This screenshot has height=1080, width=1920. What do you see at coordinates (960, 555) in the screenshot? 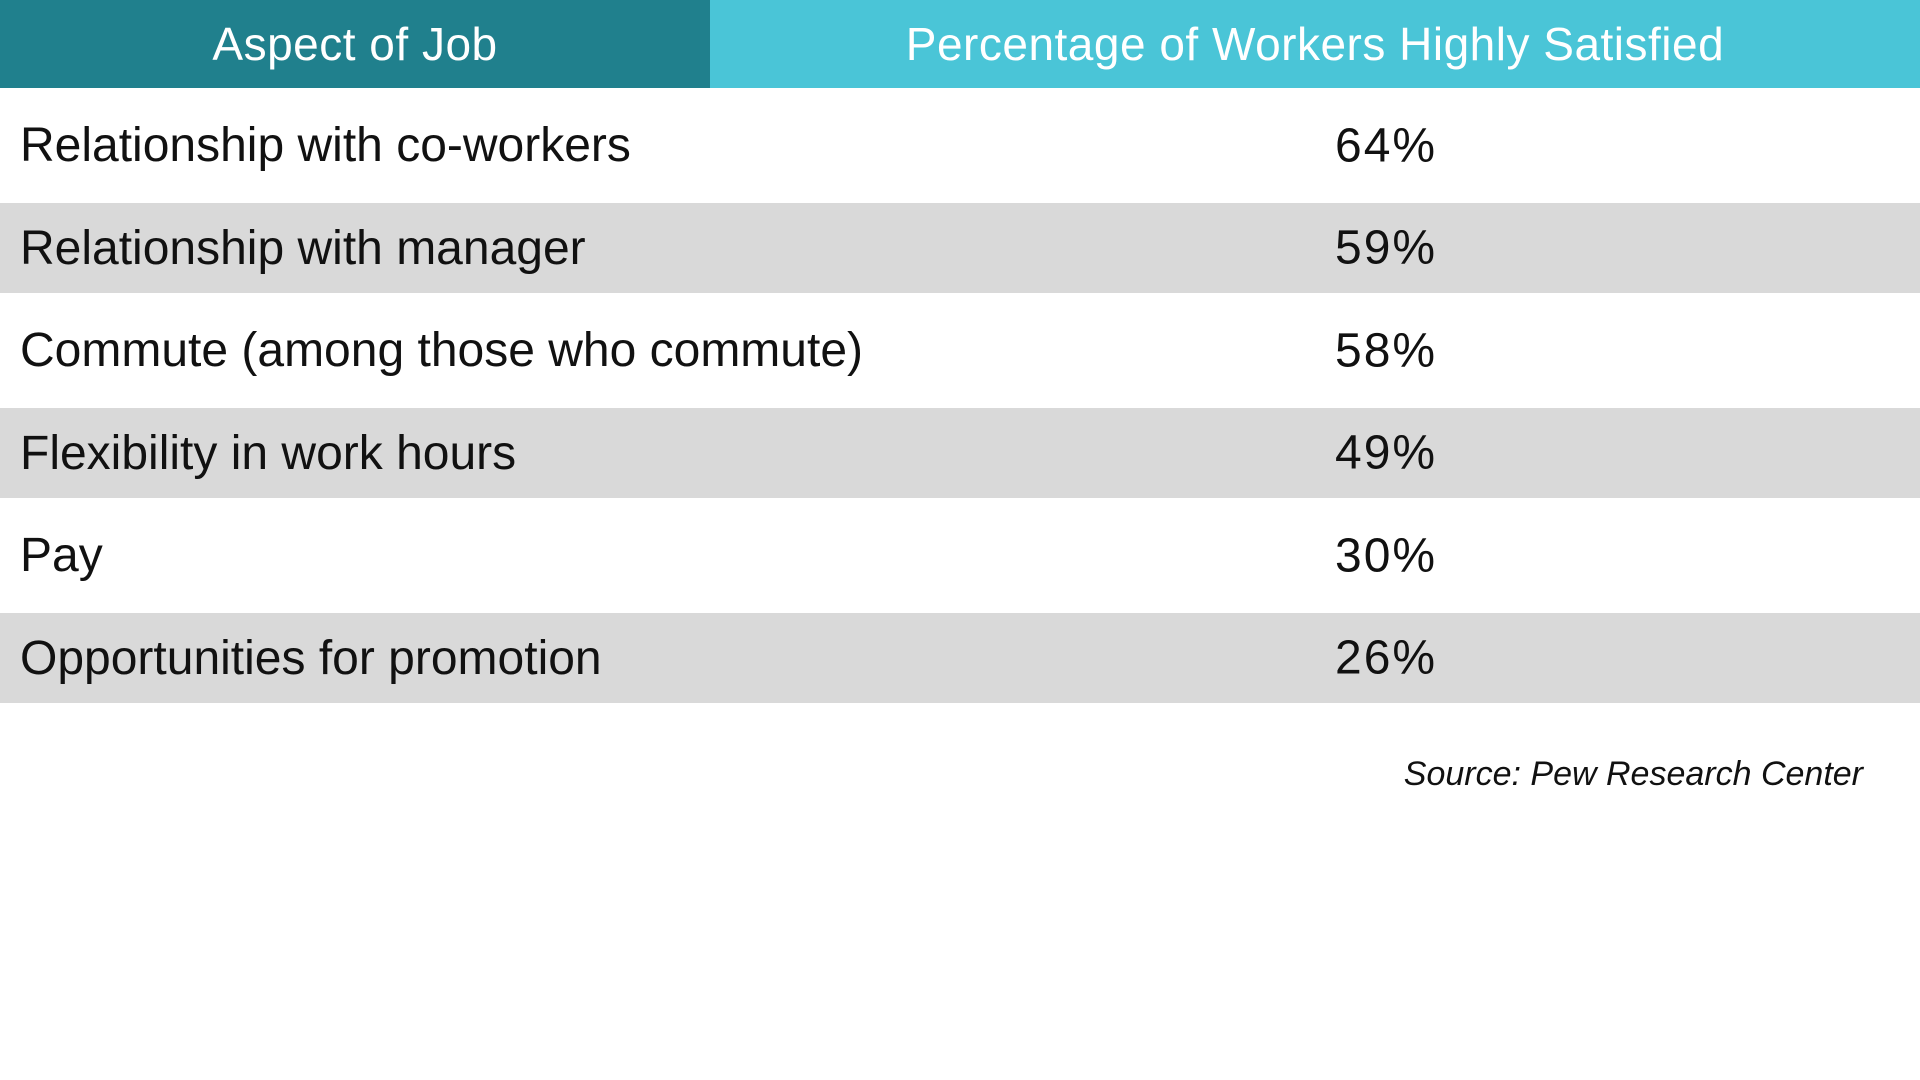
I see `table-row: Pay 30%` at bounding box center [960, 555].